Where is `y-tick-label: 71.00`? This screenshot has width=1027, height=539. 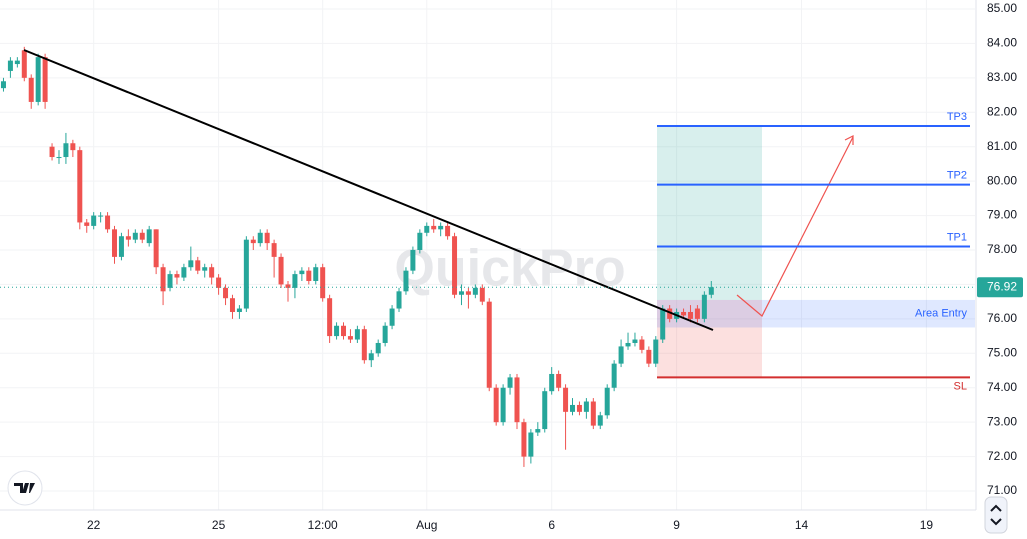
y-tick-label: 71.00 is located at coordinates (1002, 490).